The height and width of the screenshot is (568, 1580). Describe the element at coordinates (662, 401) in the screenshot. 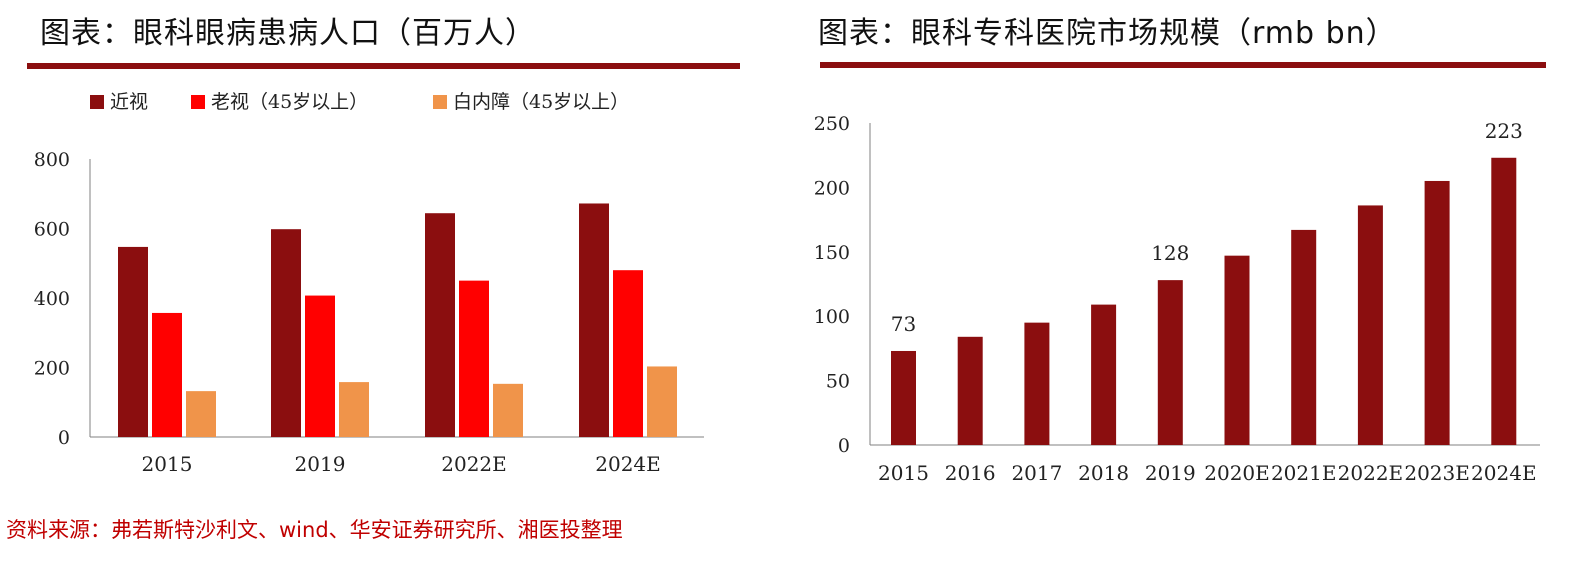

I see `bar-cataract-2024E` at that location.